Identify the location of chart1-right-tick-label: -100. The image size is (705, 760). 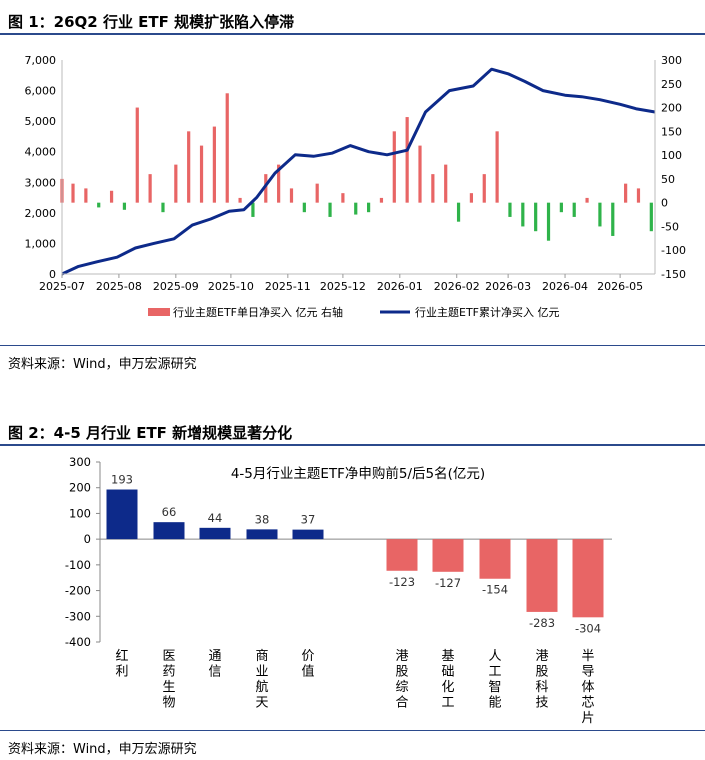
(673, 250).